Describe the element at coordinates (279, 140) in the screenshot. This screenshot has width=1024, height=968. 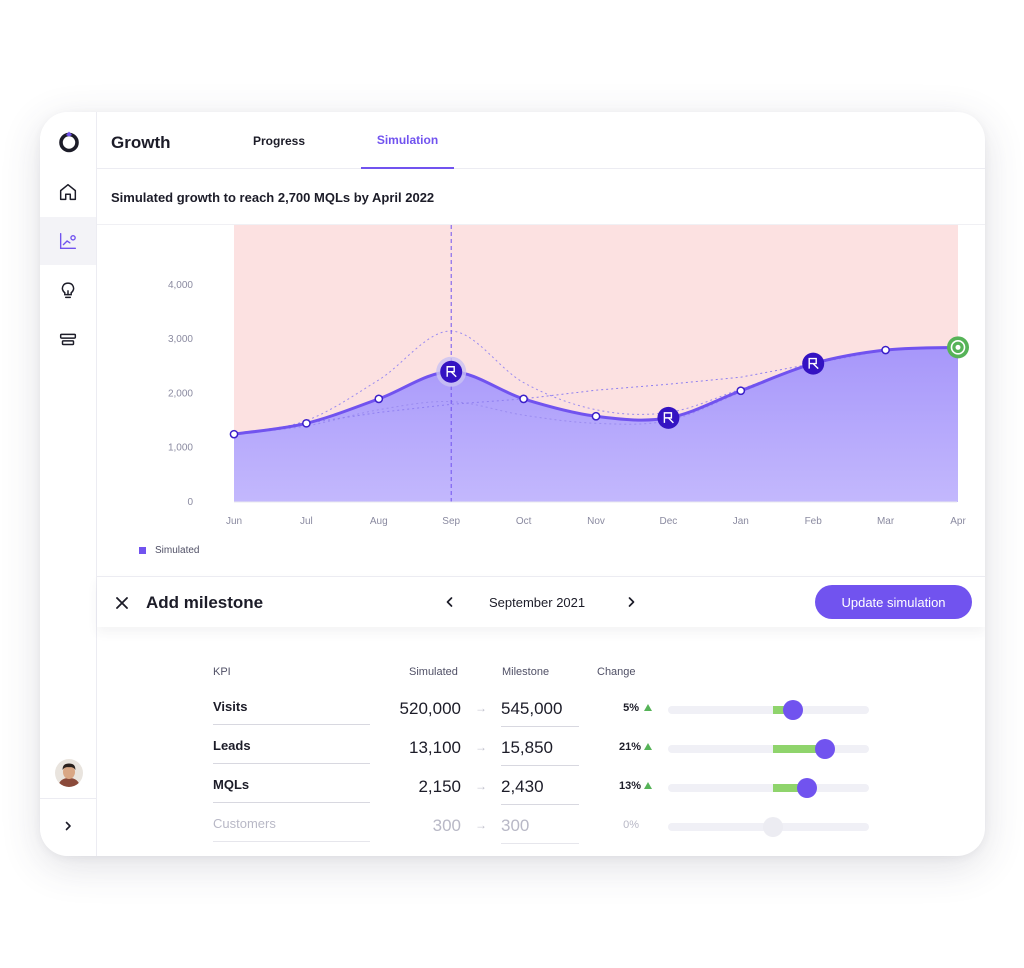
I see `tab-progress: Progress` at that location.